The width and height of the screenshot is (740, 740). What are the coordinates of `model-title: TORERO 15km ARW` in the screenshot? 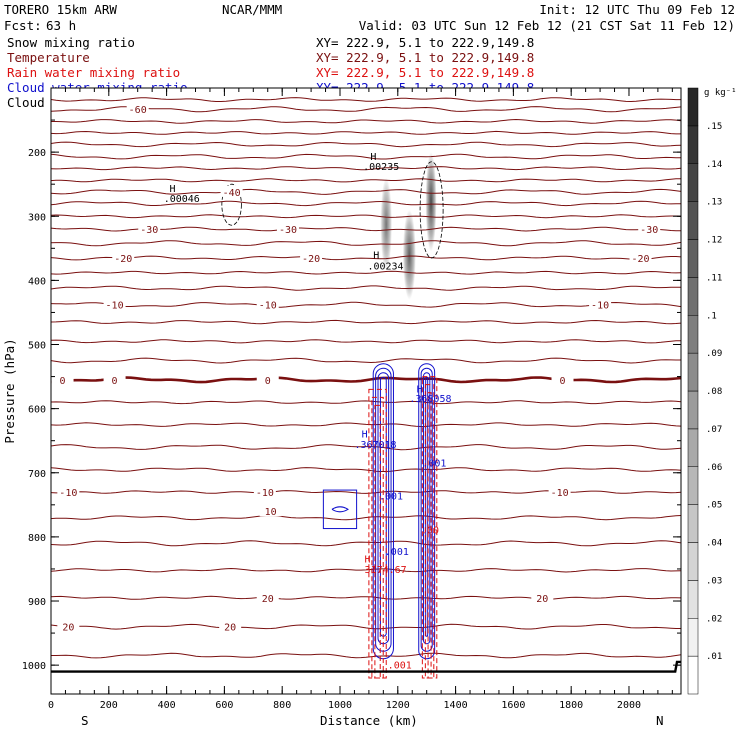 It's located at (60, 9).